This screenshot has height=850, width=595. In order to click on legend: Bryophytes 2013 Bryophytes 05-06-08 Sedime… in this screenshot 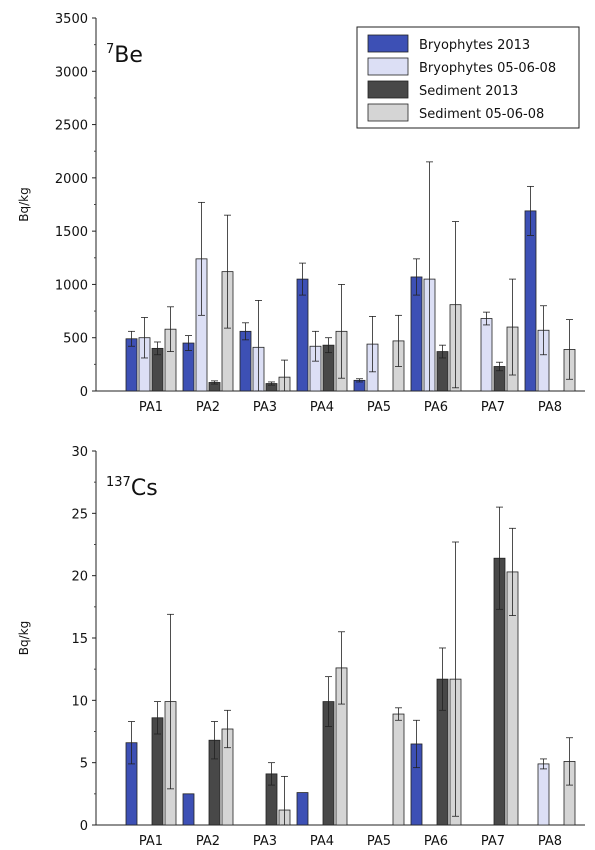, I will do `click(468, 77)`.